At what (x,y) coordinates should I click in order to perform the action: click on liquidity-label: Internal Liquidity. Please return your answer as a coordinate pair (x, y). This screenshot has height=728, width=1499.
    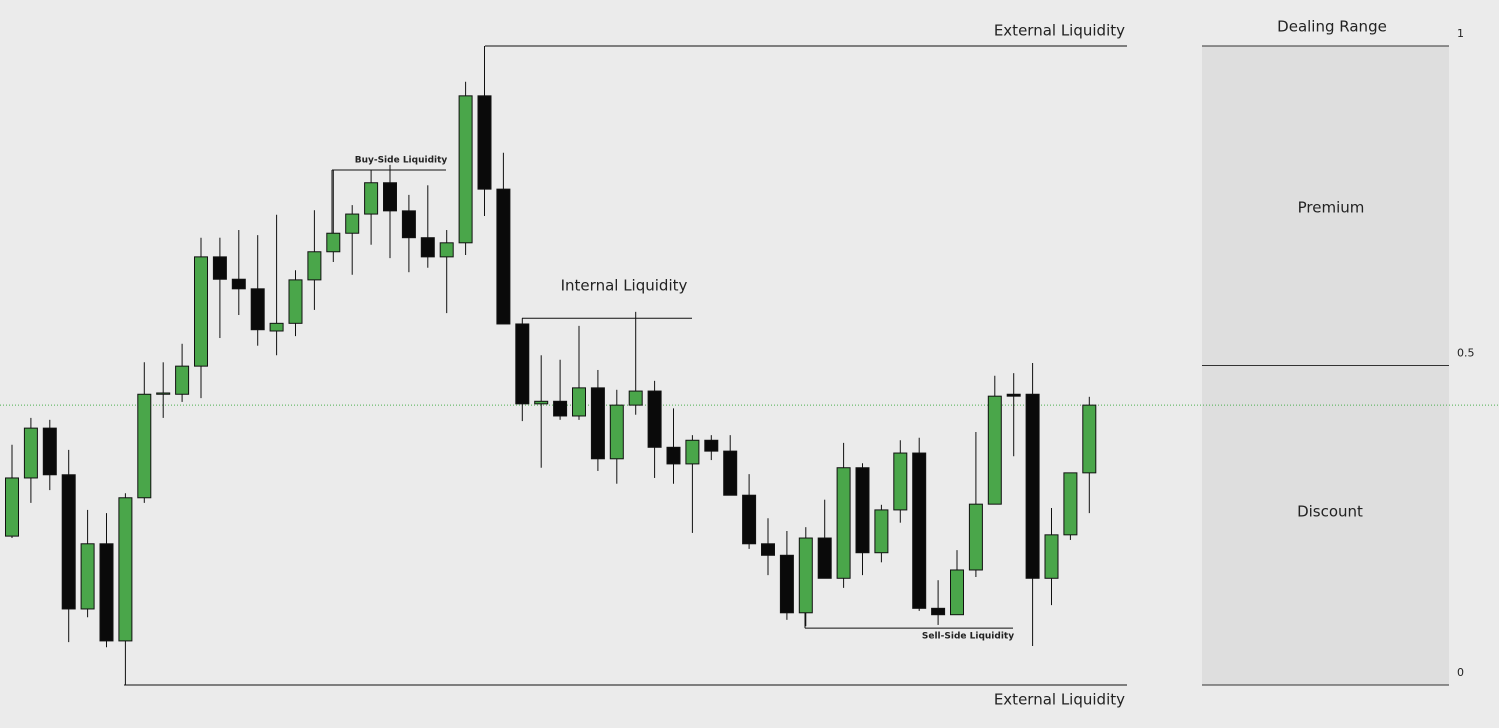
    Looking at the image, I should click on (624, 286).